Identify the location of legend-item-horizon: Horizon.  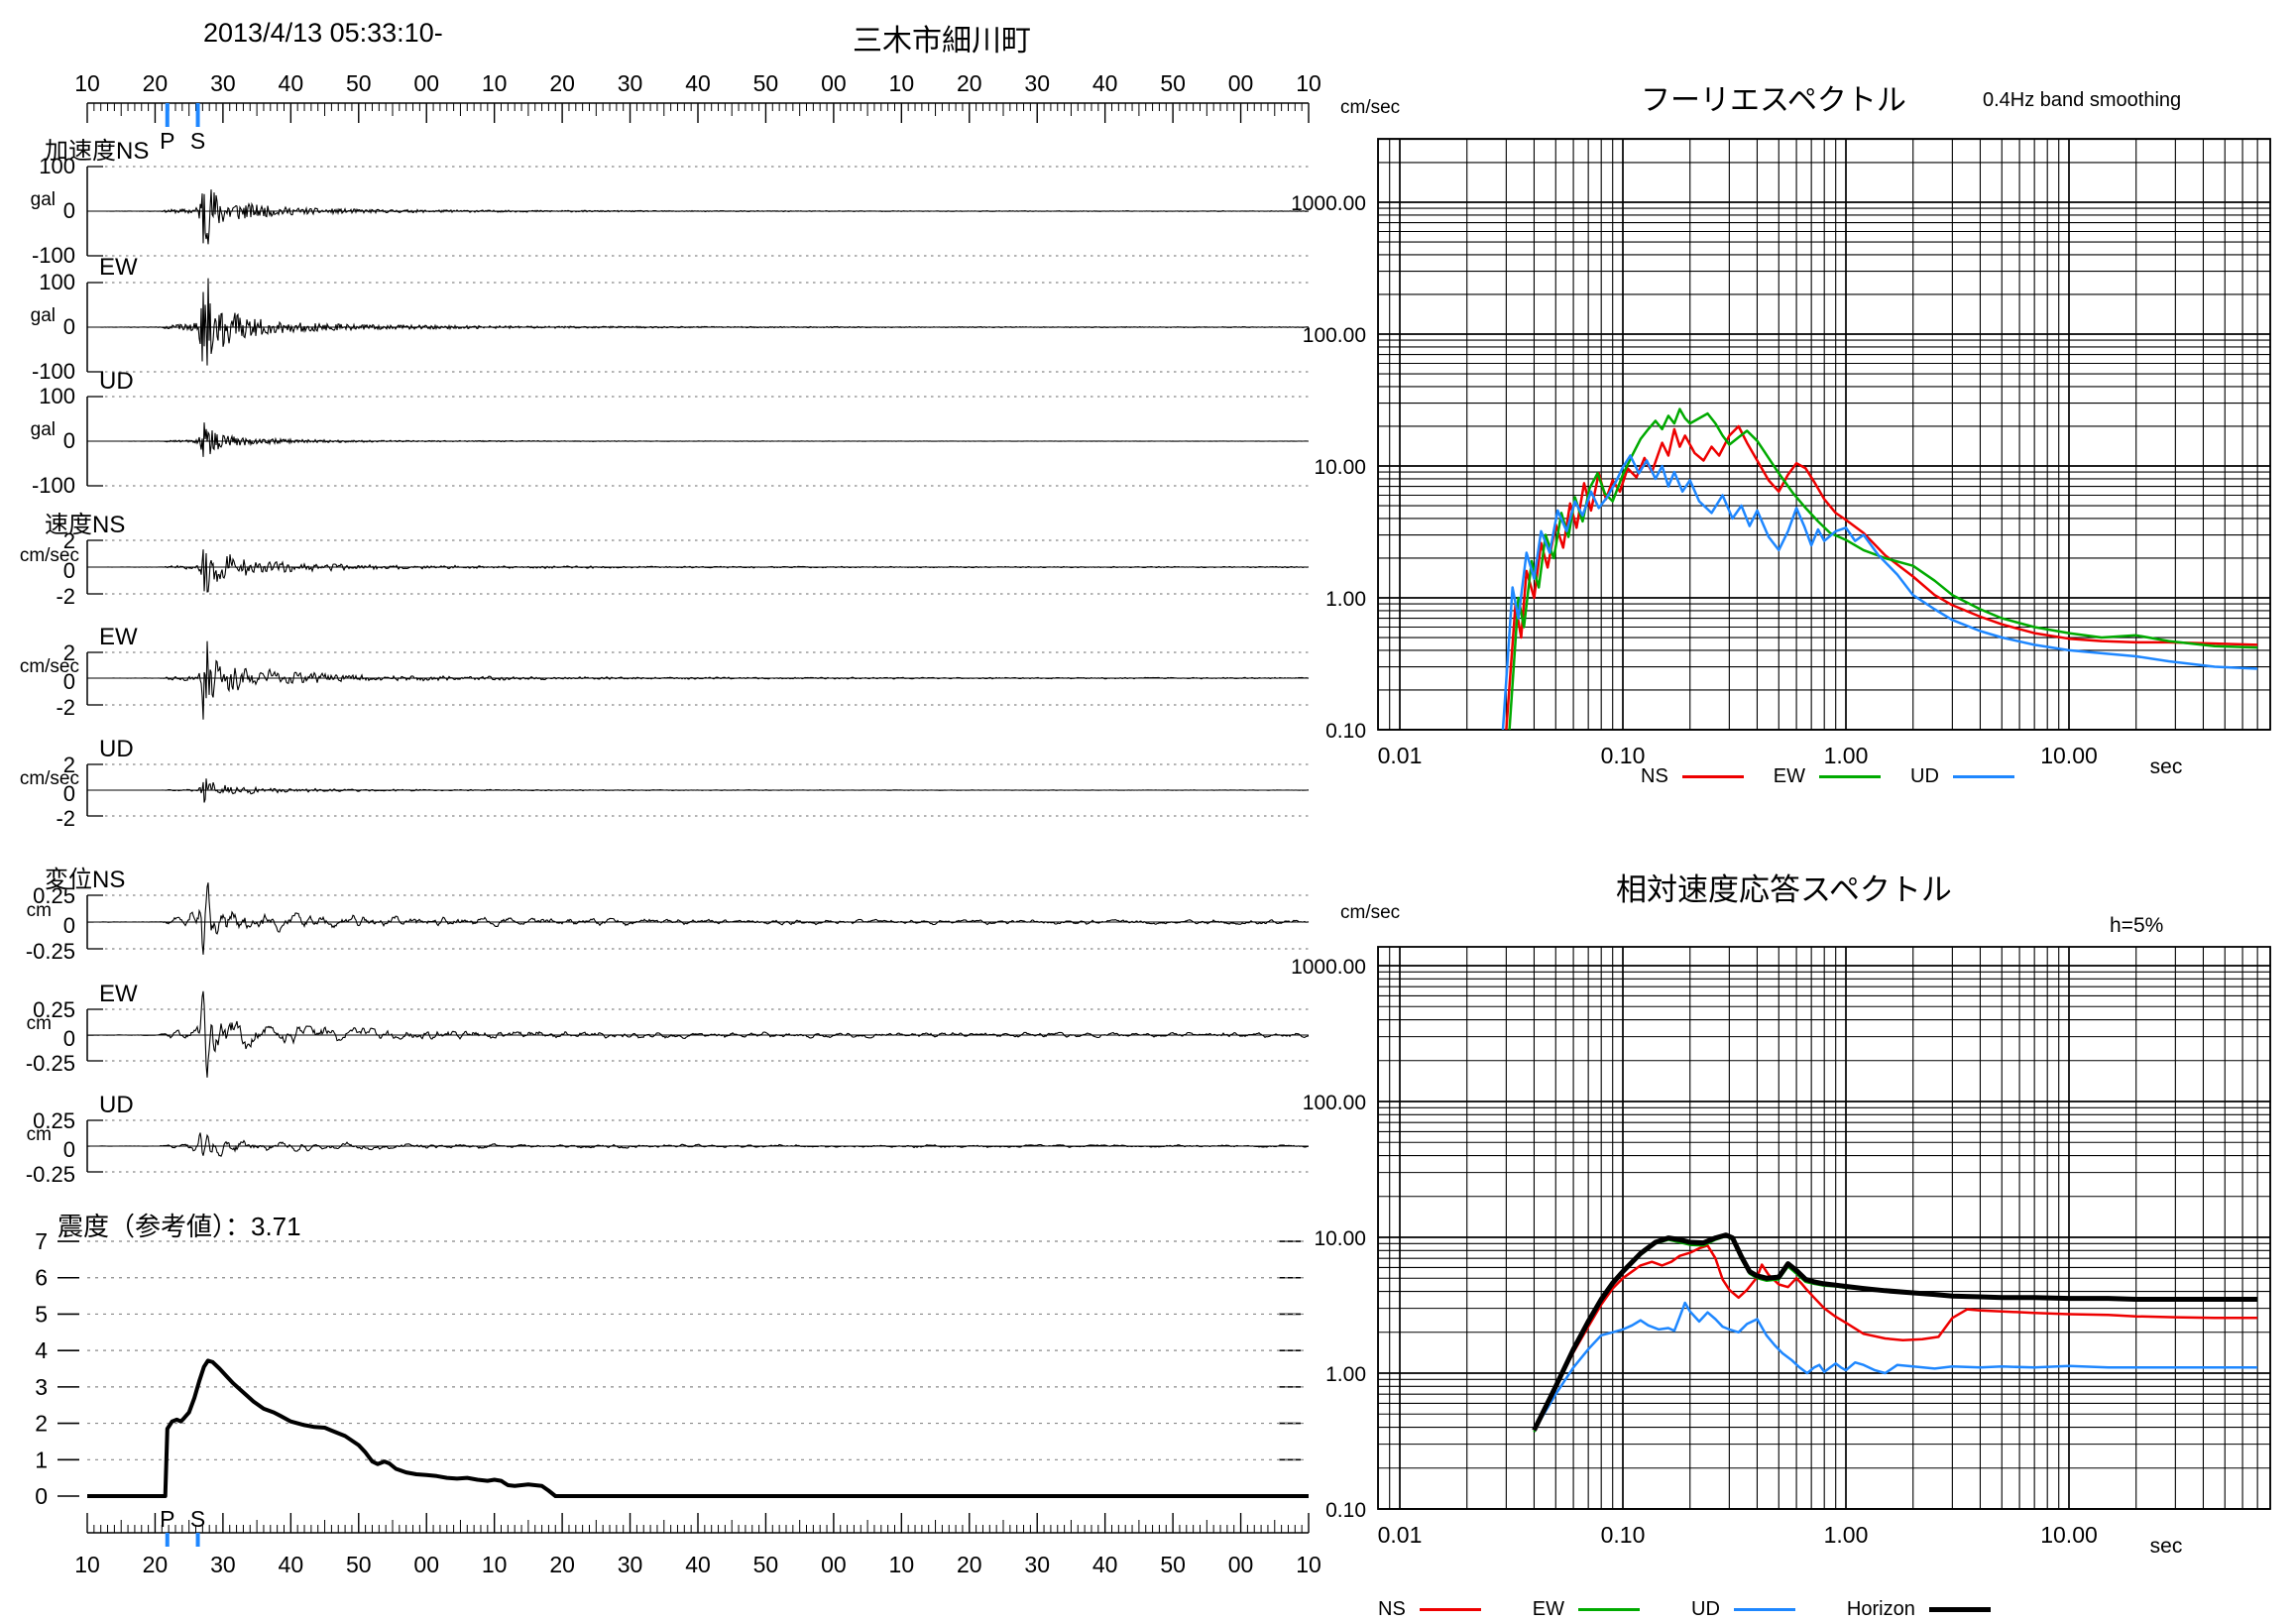
(1919, 1609).